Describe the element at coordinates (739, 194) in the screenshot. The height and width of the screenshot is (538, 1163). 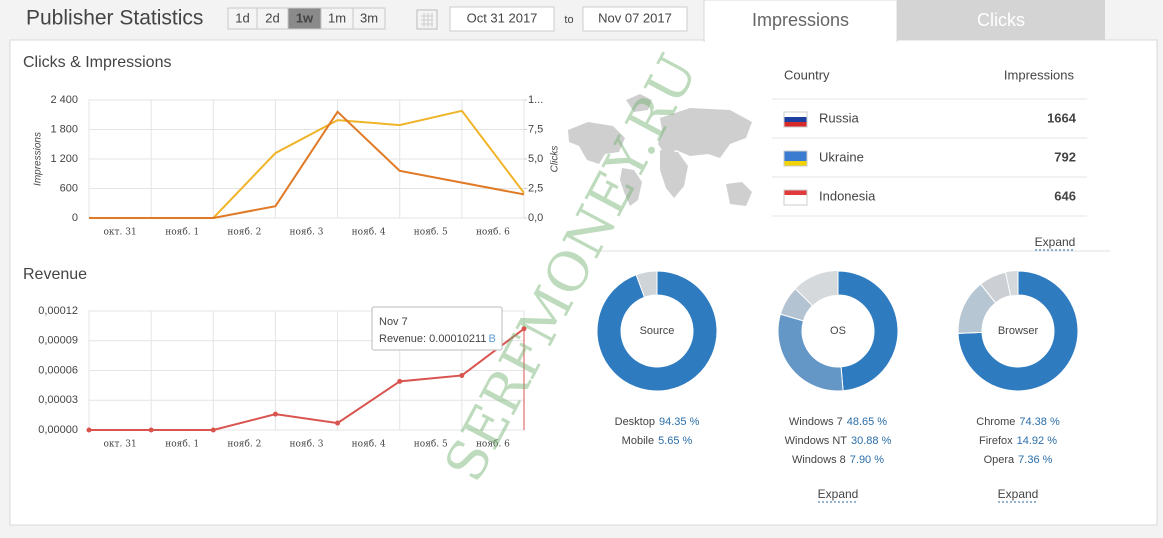
I see `map-australia` at that location.